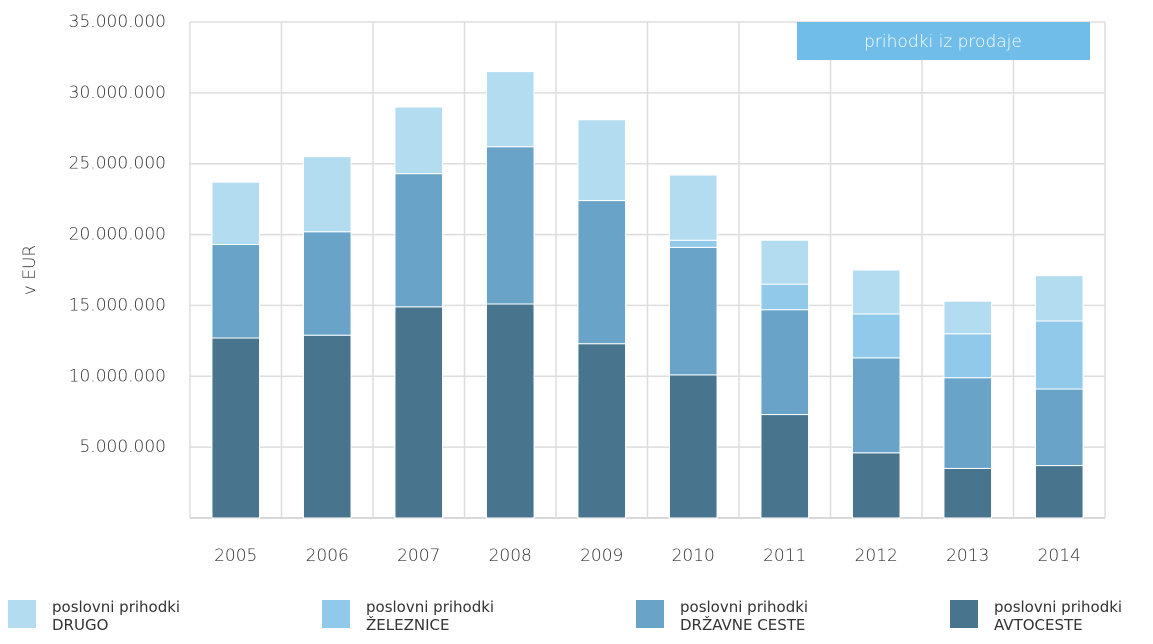 Image resolution: width=1153 pixels, height=644 pixels. I want to click on legend-label: poslovni prihodki AVTOCESTE, so click(1058, 616).